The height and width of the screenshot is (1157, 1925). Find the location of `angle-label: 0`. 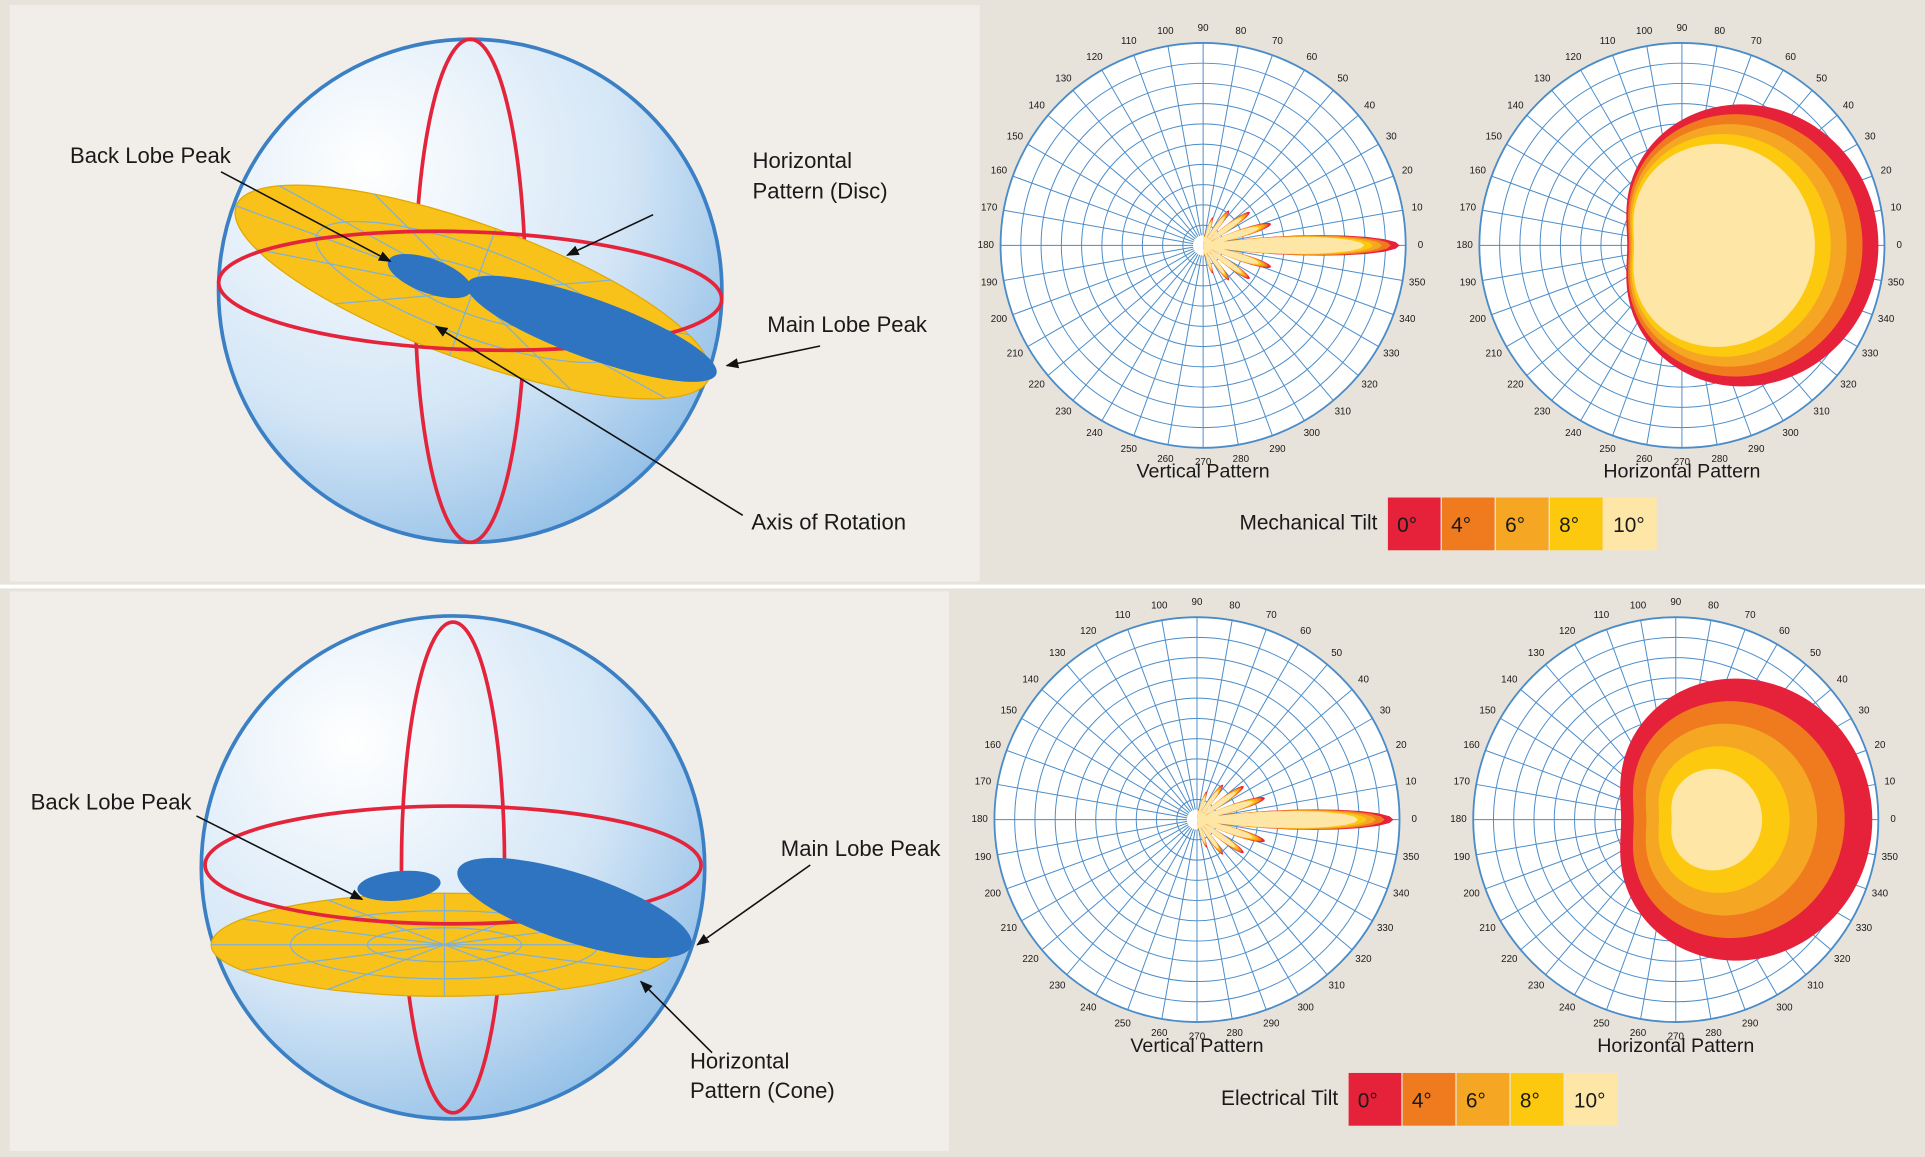

angle-label: 0 is located at coordinates (1415, 819).